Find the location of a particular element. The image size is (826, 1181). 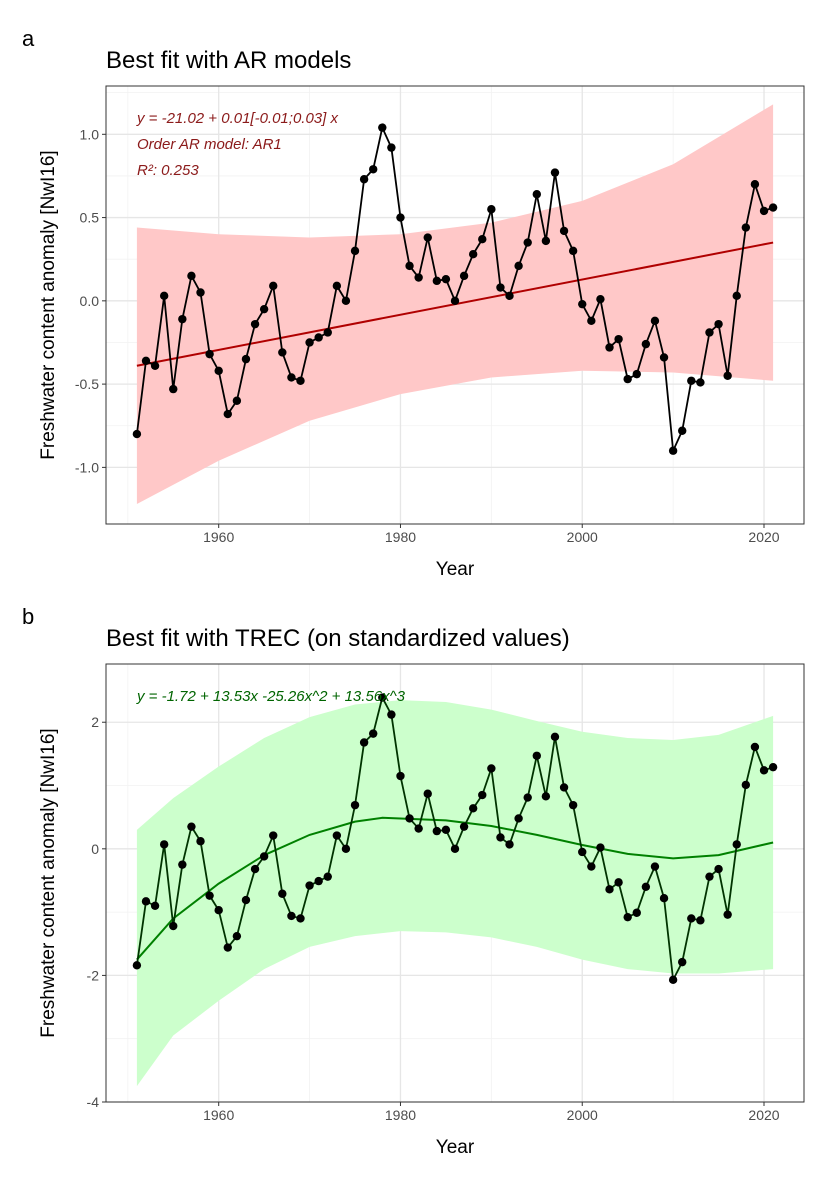

x-tick-label: 1980 is located at coordinates (400, 1115).